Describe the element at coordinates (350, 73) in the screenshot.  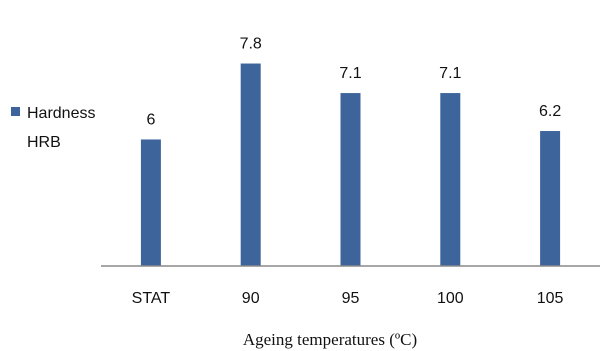
I see `data-label-95: 7.1` at that location.